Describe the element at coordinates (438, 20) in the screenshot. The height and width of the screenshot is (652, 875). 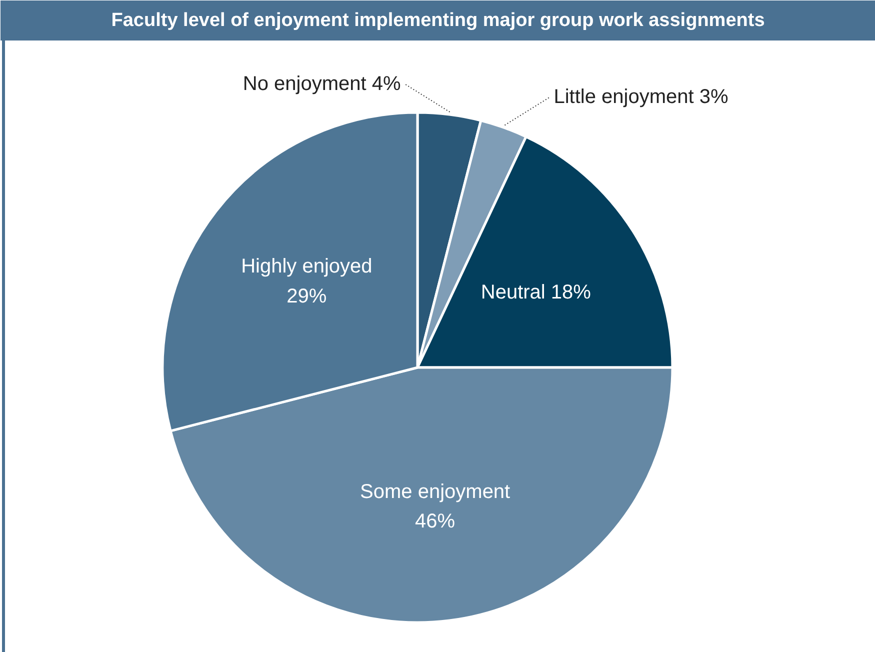
I see `chart-title: Faculty level of enjoyment implementing major group work assignments` at that location.